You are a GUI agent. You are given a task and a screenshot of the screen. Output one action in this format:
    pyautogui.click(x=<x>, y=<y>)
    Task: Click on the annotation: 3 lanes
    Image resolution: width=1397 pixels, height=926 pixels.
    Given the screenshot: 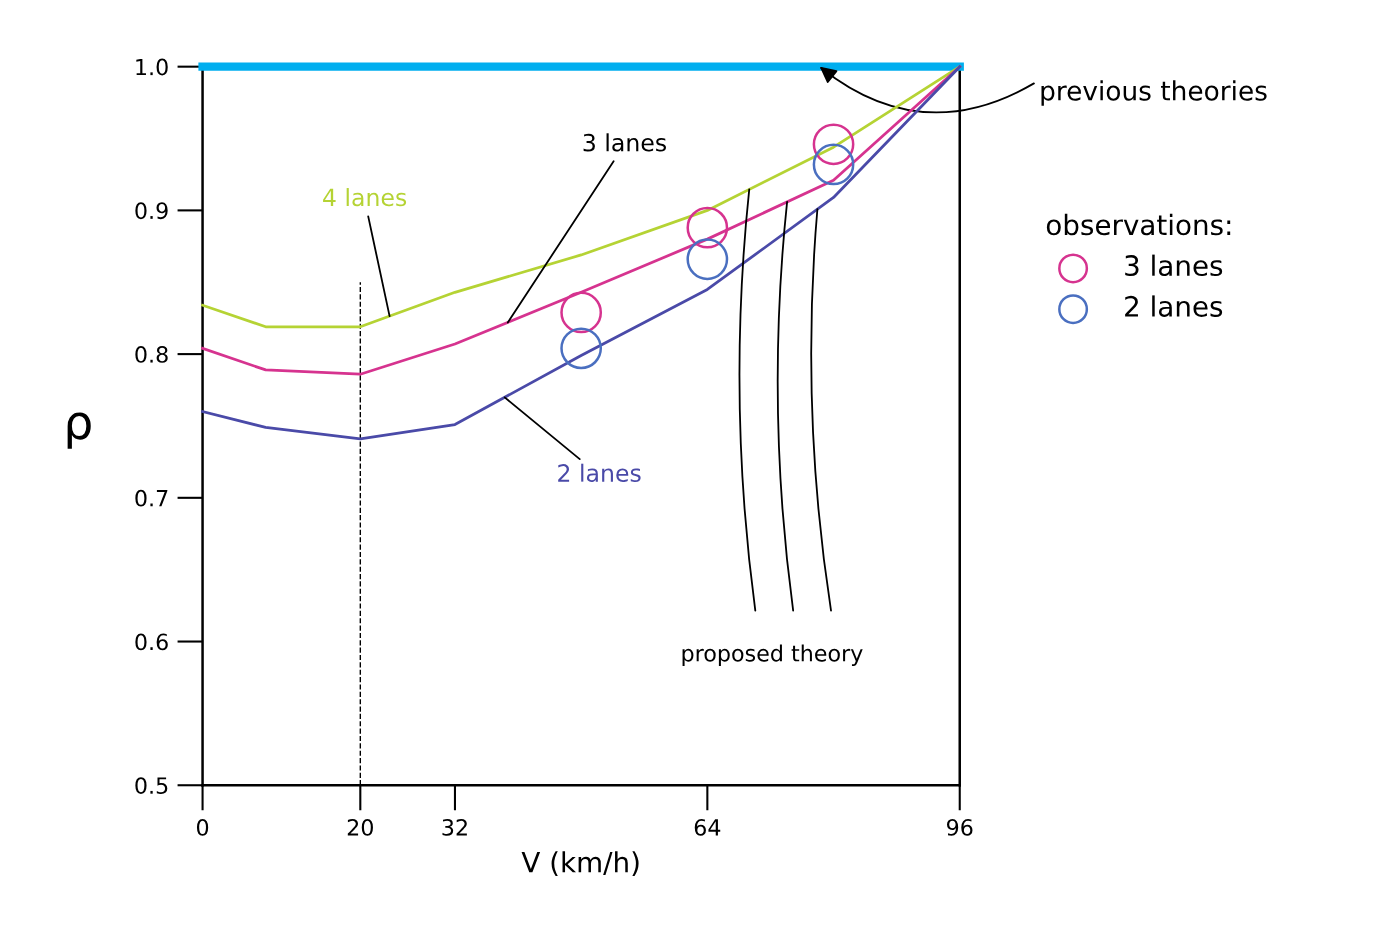 What is the action you would take?
    pyautogui.click(x=624, y=142)
    